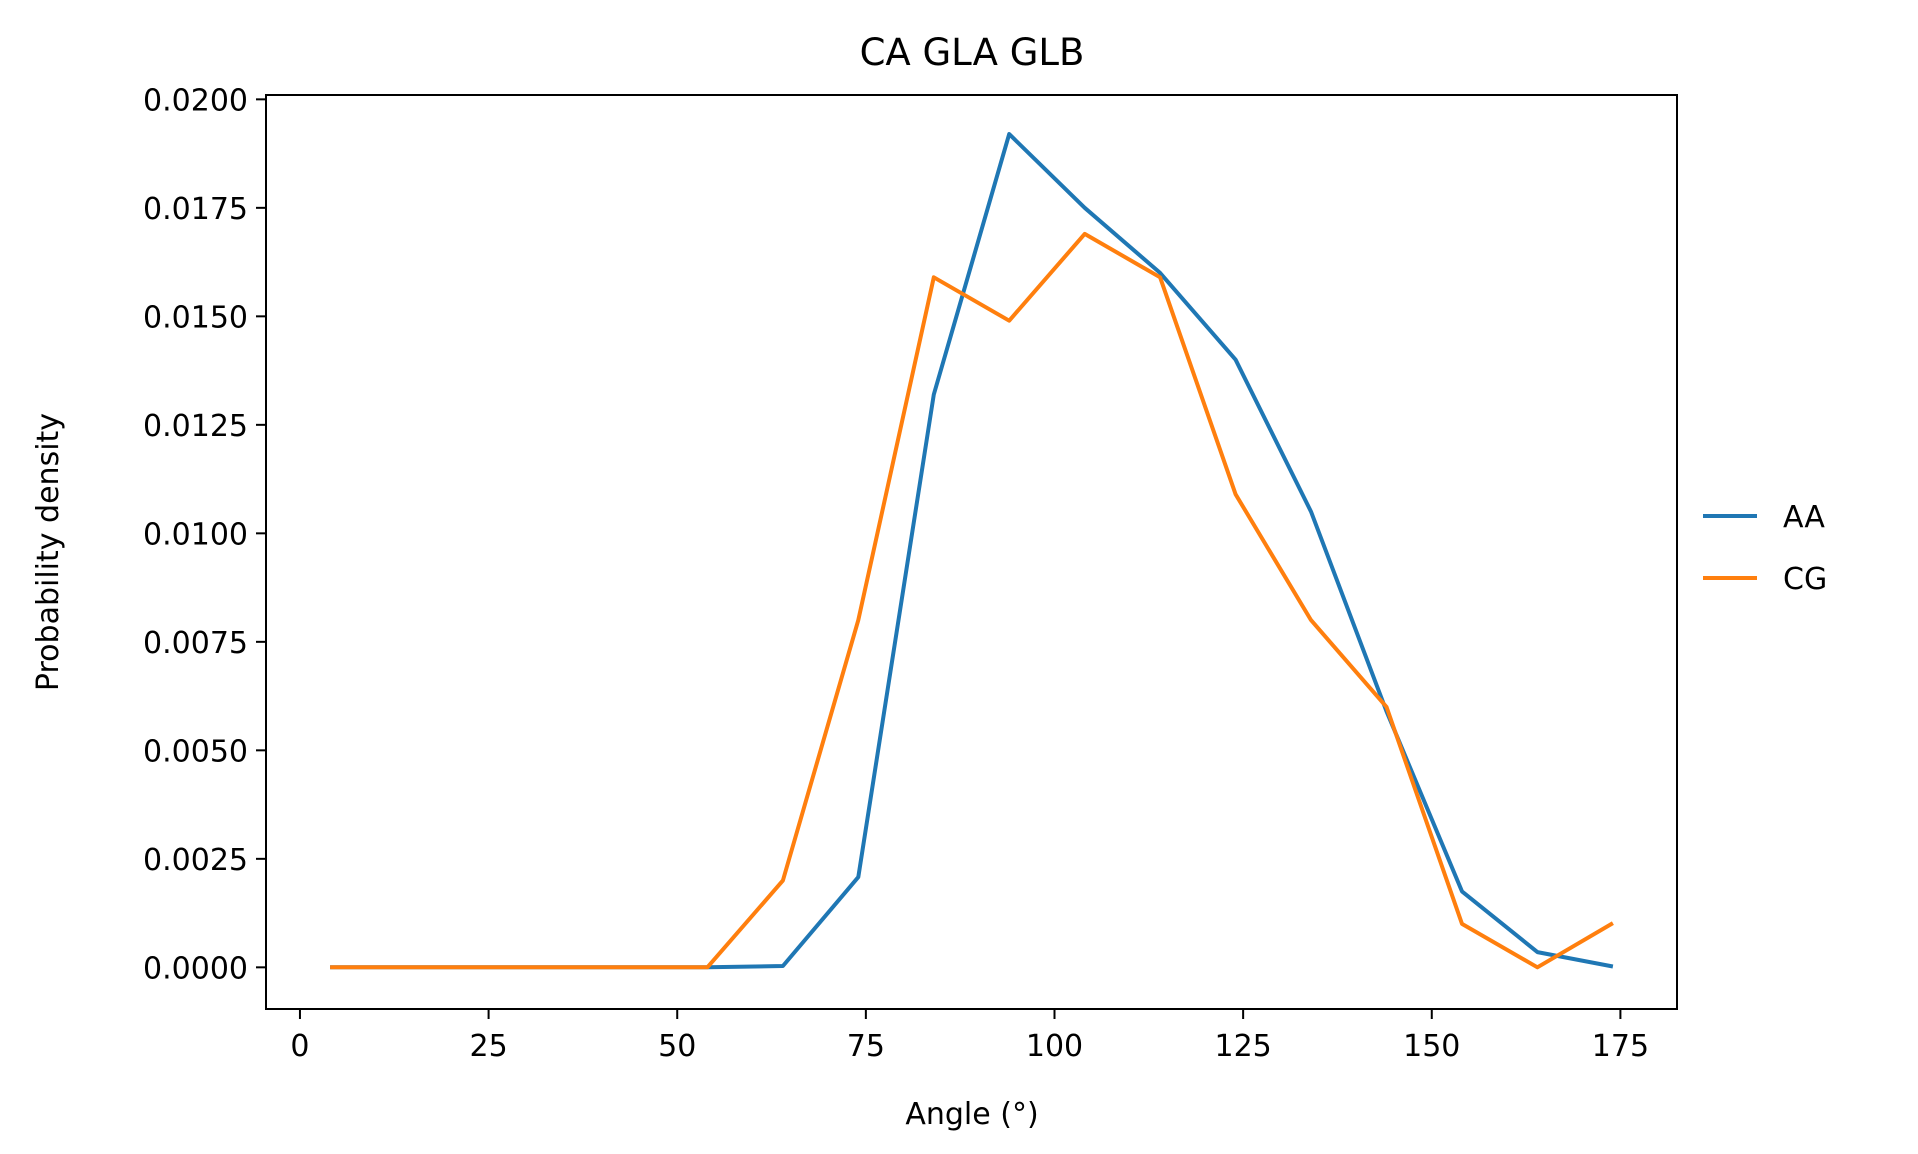 The image size is (1918, 1154). I want to click on y-tick-label: 0.0025, so click(195, 860).